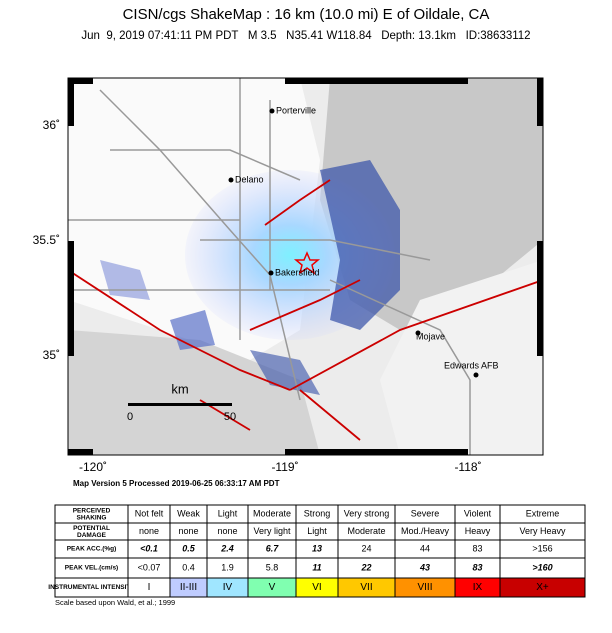  I want to click on table-value: >160, so click(542, 567).